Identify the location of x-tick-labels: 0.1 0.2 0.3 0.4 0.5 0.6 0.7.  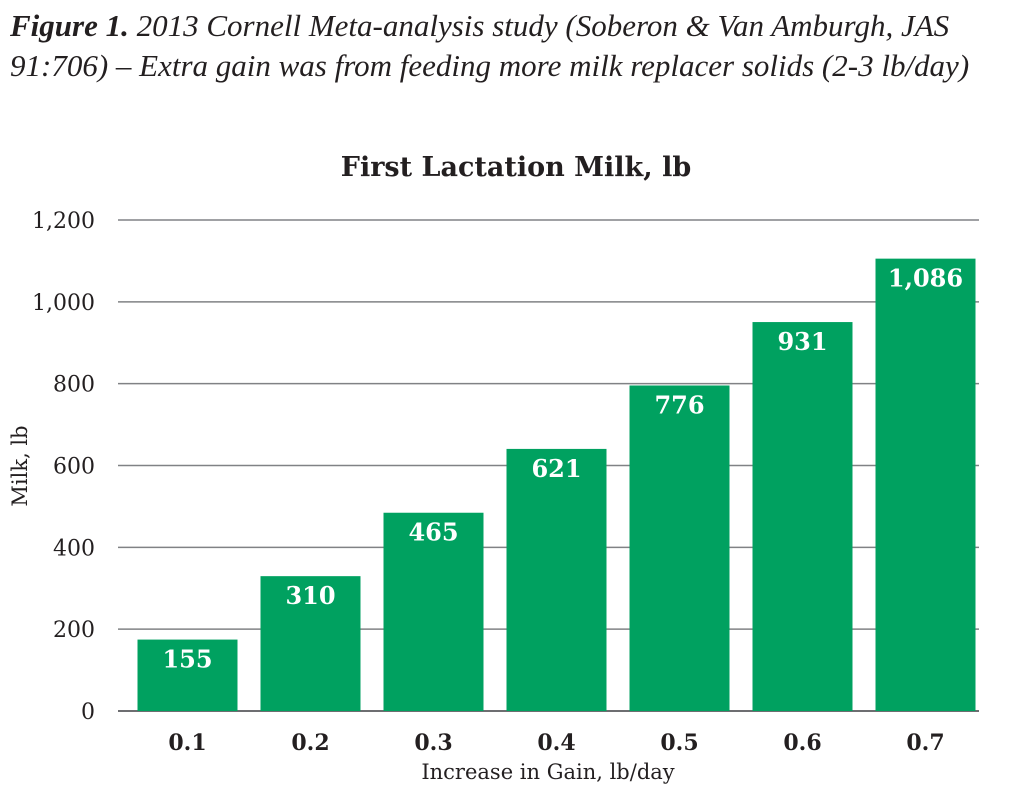
(556, 743).